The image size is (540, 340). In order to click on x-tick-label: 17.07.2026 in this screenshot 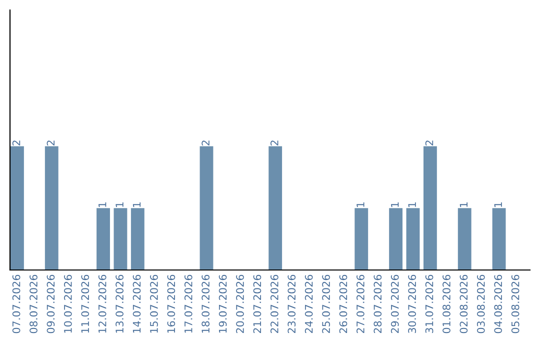, I will do `click(188, 303)`.